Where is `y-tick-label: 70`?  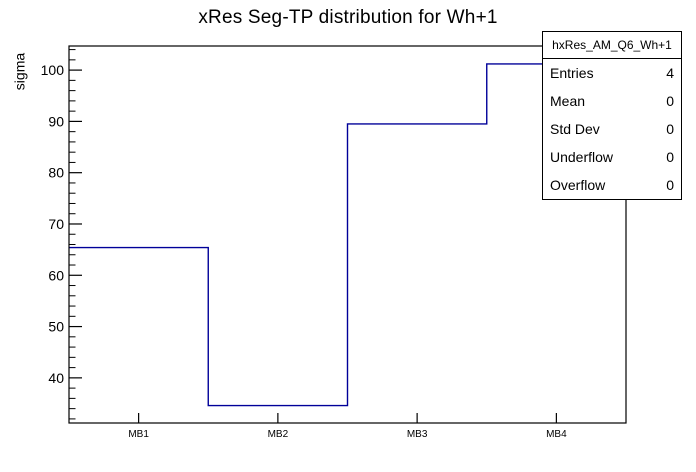
y-tick-label: 70 is located at coordinates (56, 224).